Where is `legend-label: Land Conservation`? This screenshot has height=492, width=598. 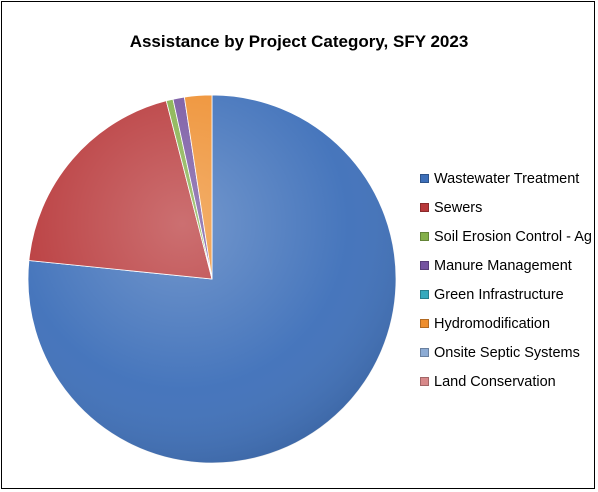 legend-label: Land Conservation is located at coordinates (495, 381).